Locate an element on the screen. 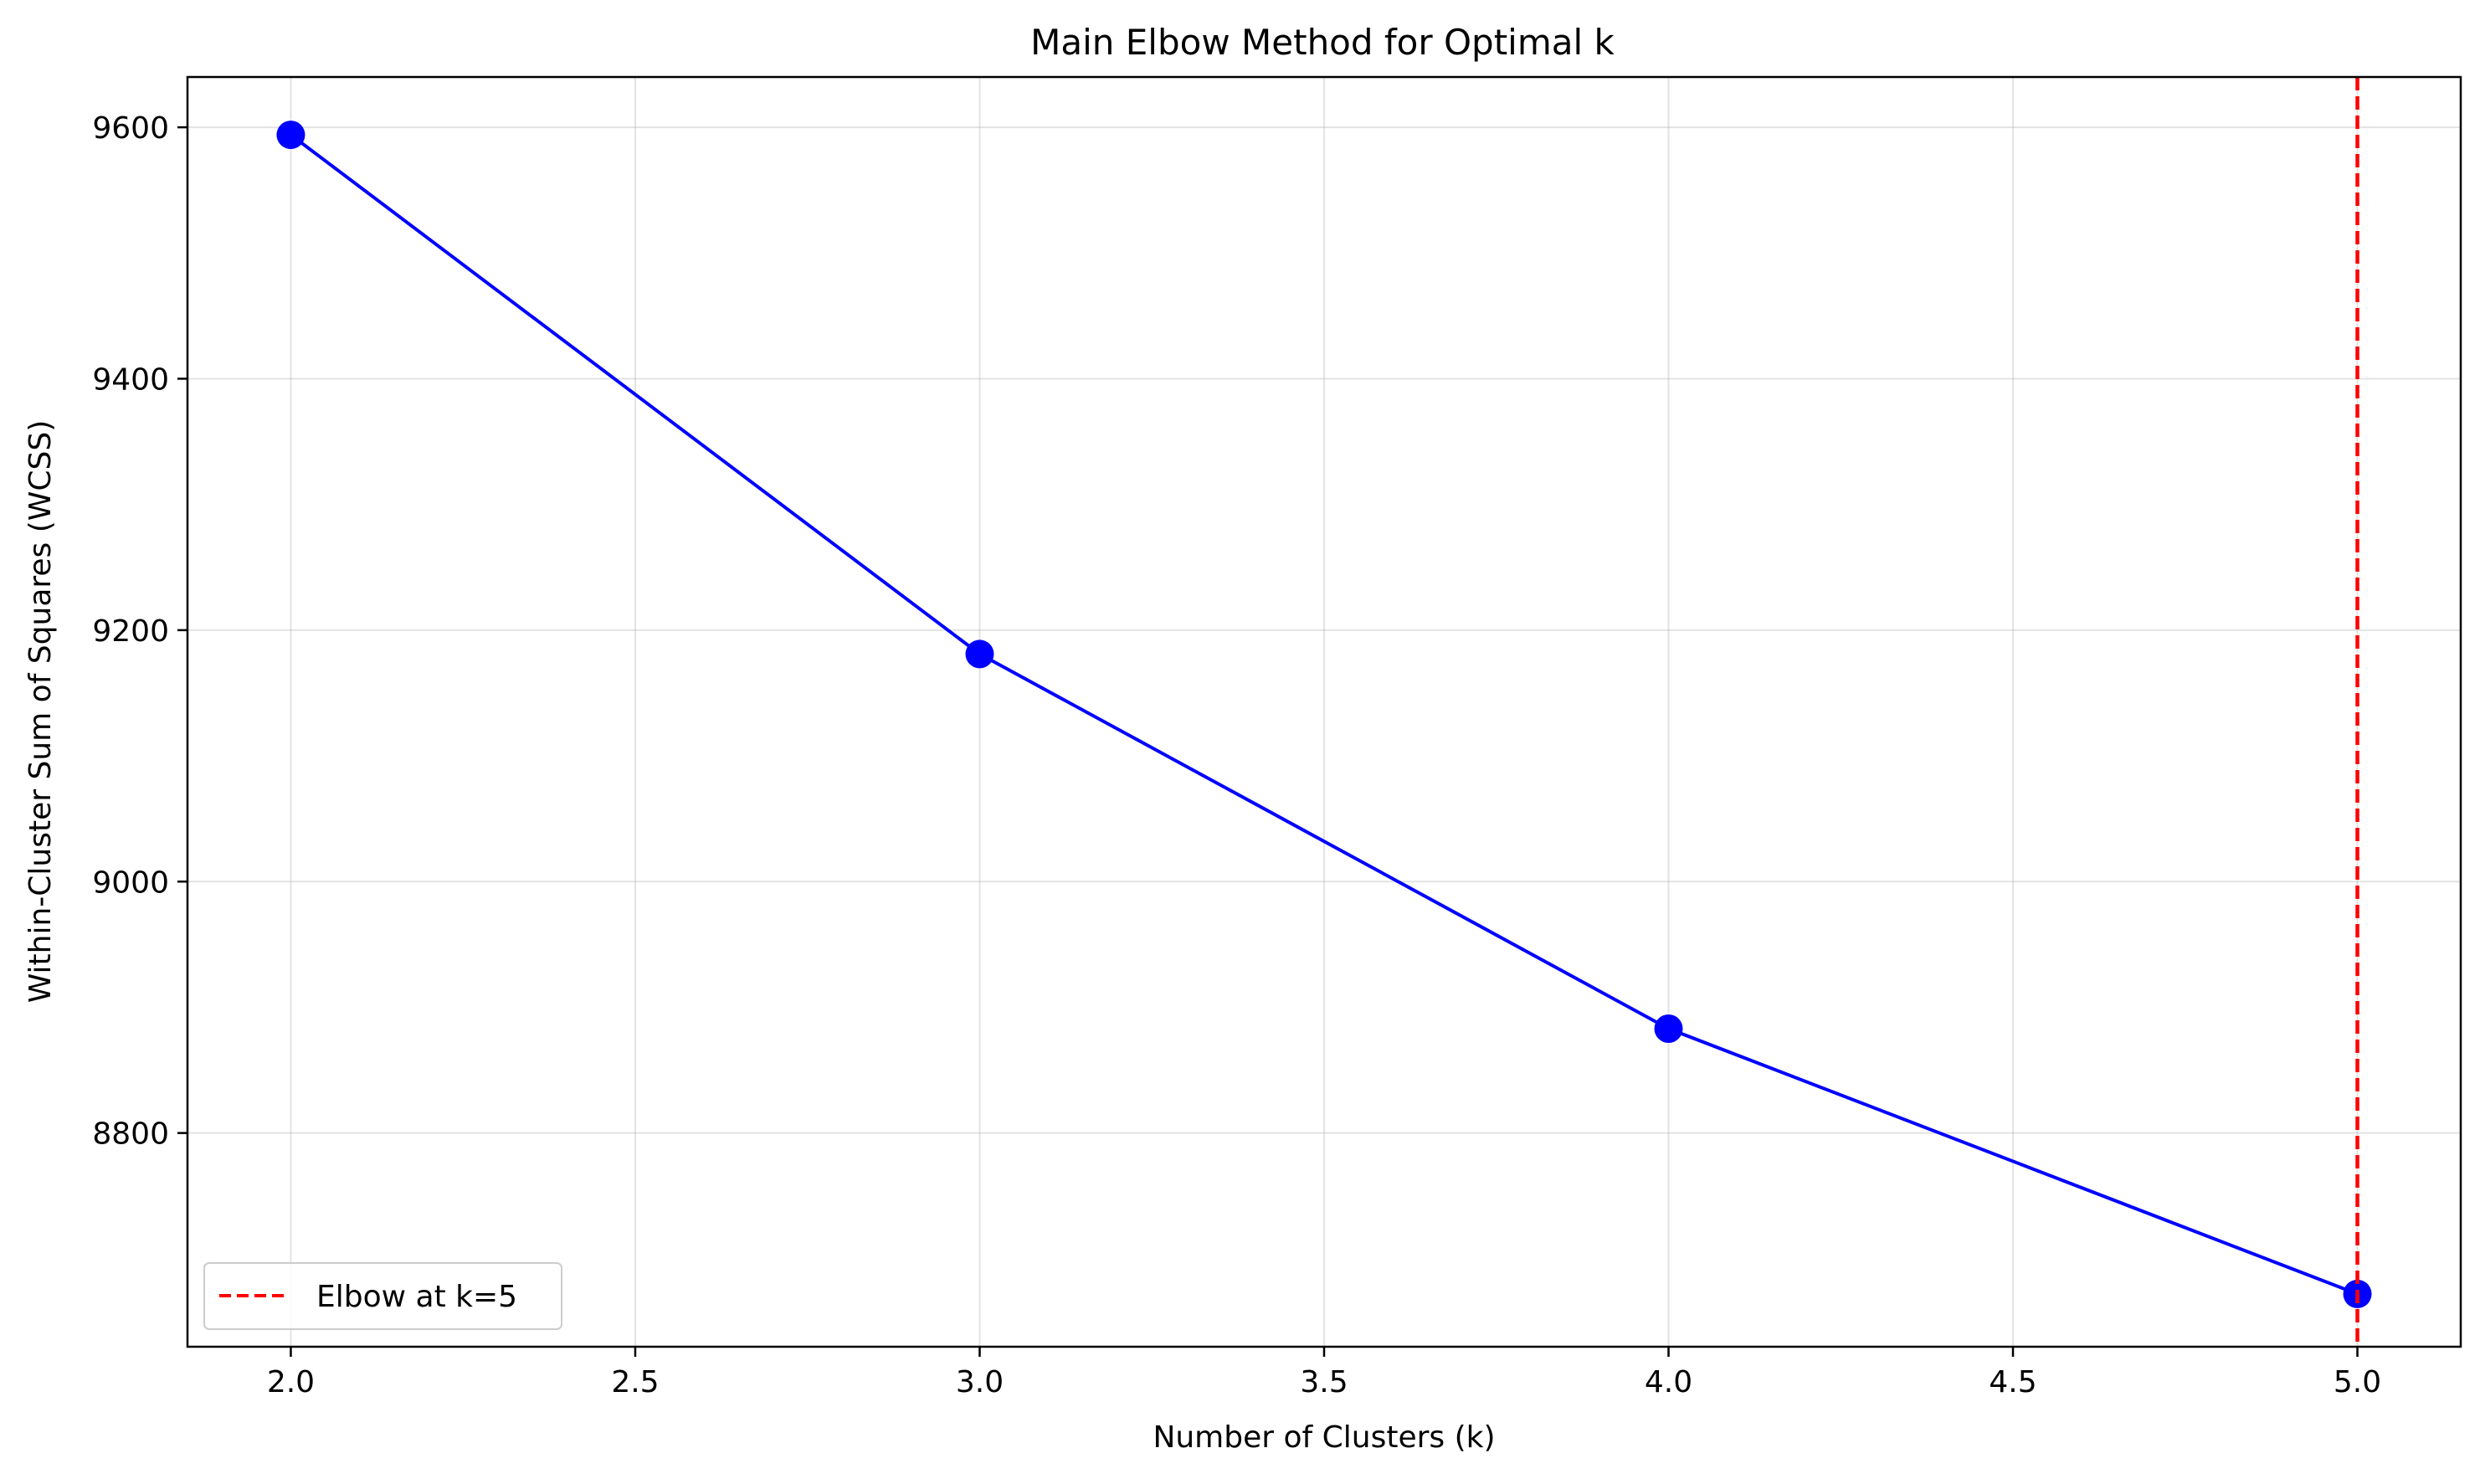 The image size is (2485, 1484). x-tick-label: 4.5 is located at coordinates (2012, 1382).